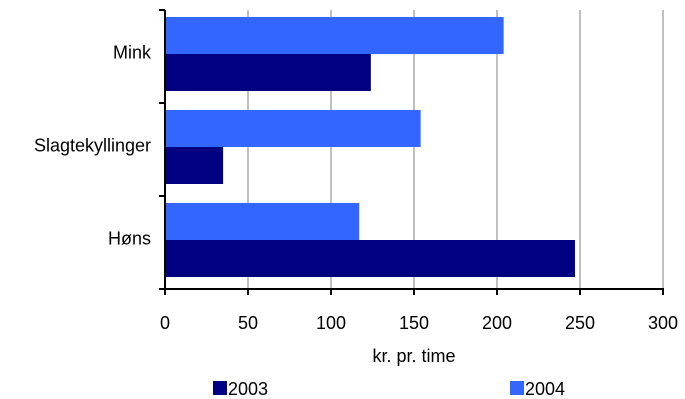 The width and height of the screenshot is (685, 399). What do you see at coordinates (663, 323) in the screenshot?
I see `x-tick-label: 300` at bounding box center [663, 323].